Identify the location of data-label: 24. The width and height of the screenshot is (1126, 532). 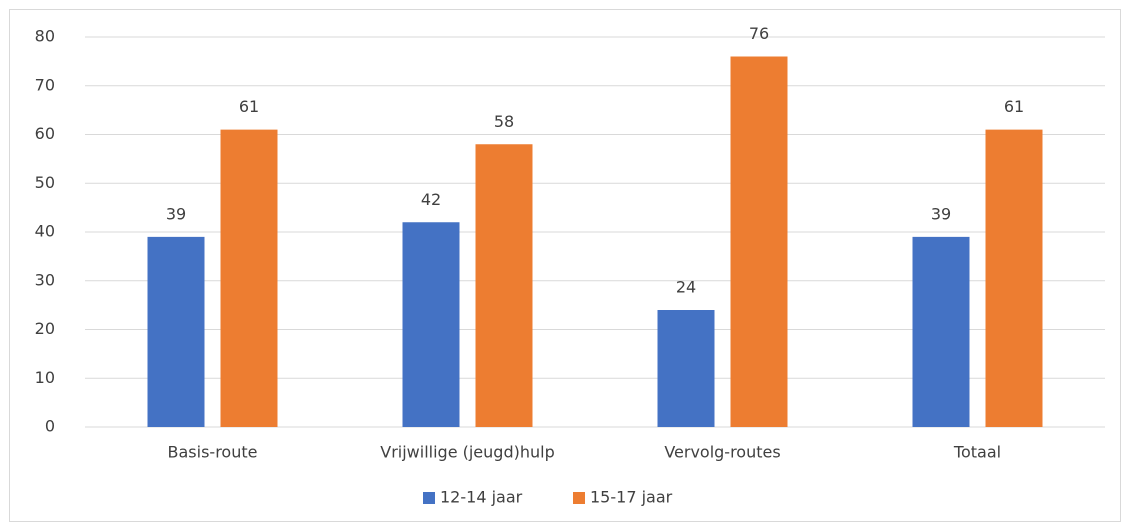
(686, 287).